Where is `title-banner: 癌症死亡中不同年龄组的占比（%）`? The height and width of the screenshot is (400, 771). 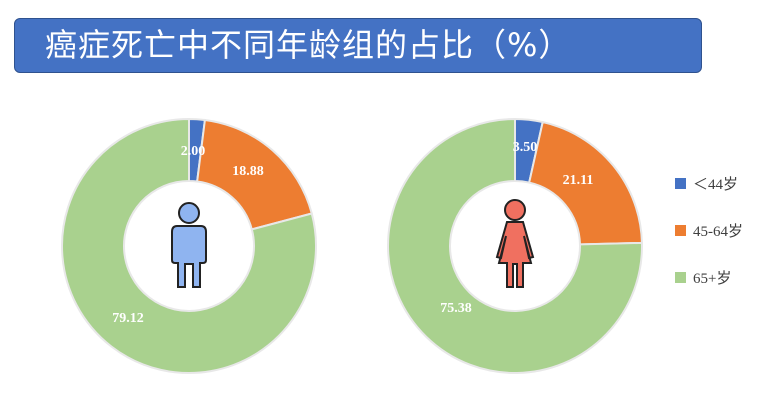 title-banner: 癌症死亡中不同年龄组的占比（%） is located at coordinates (358, 45).